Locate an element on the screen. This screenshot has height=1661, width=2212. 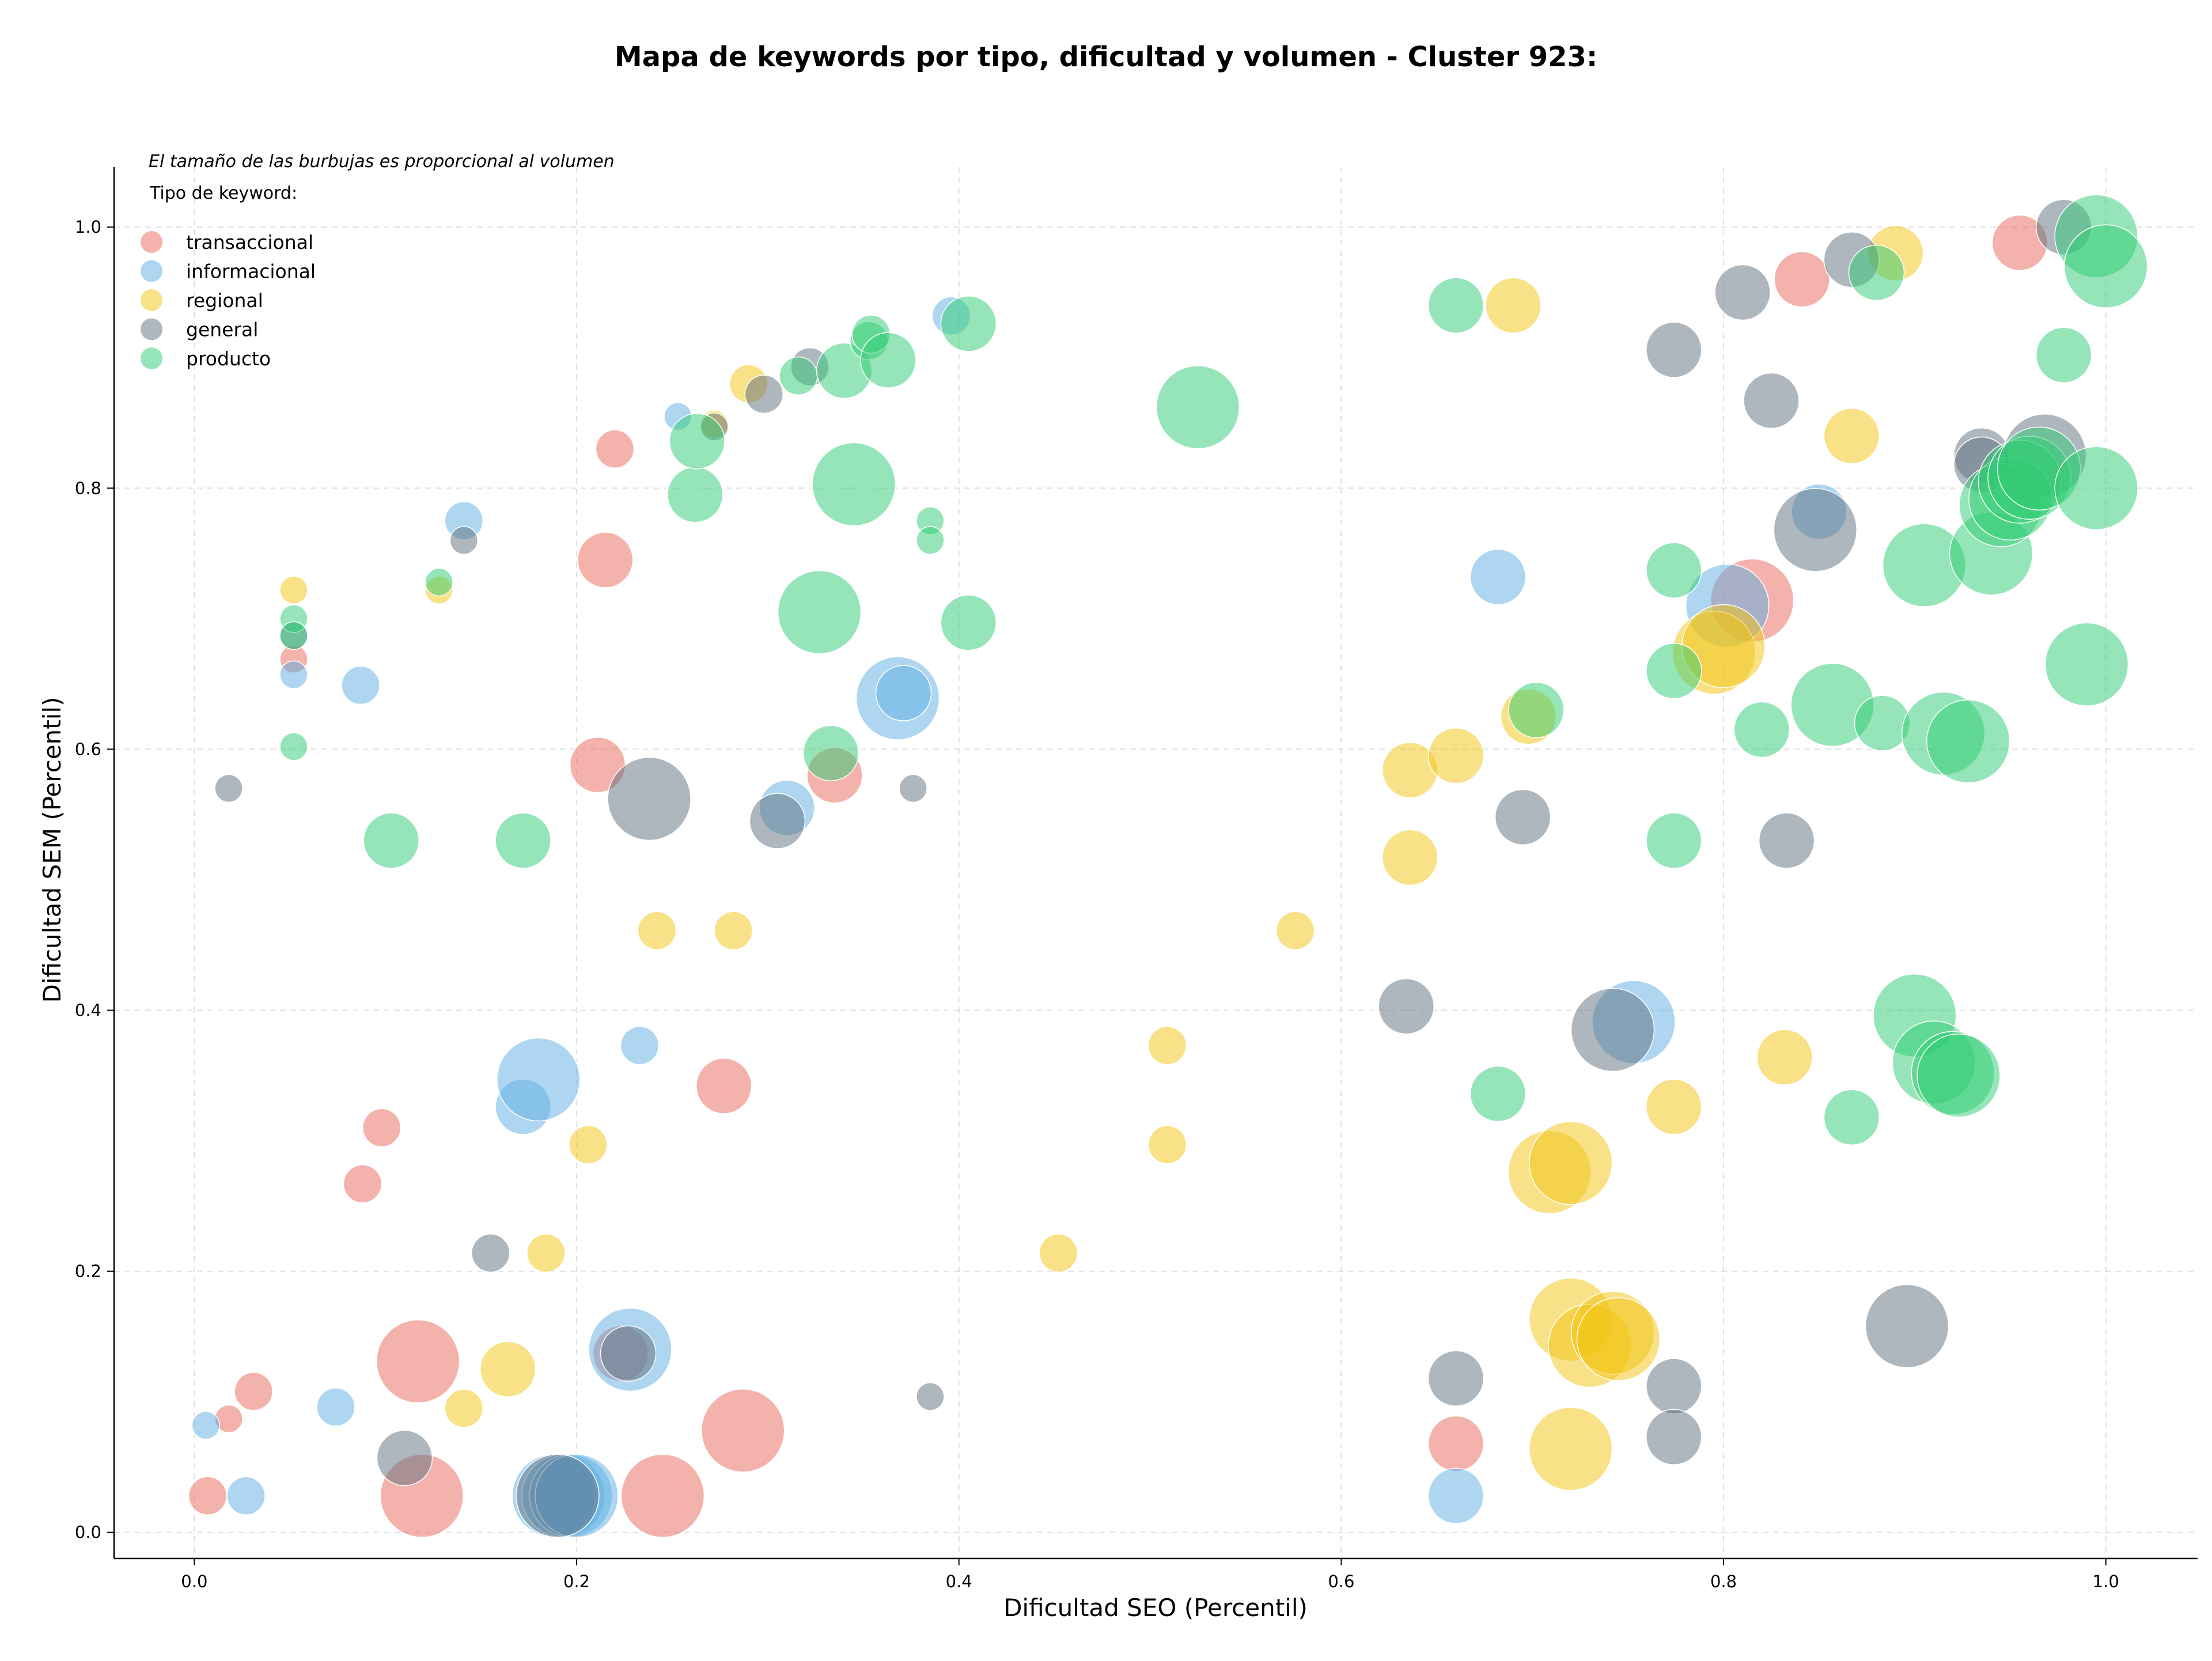
legend-label: general is located at coordinates (222, 330).